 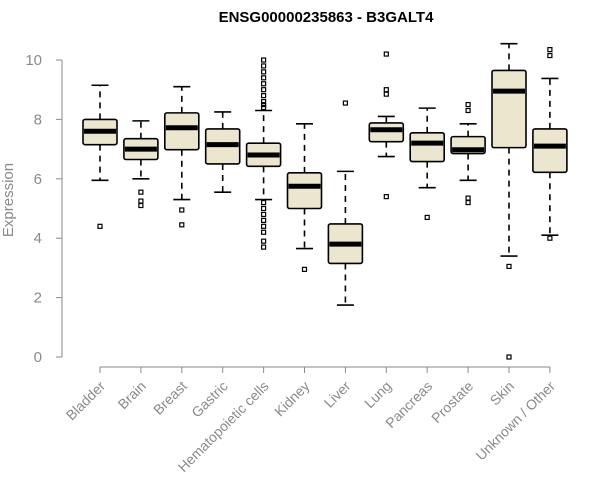 I want to click on y-axis: 0 2 4 6 8 10, so click(x=44, y=209).